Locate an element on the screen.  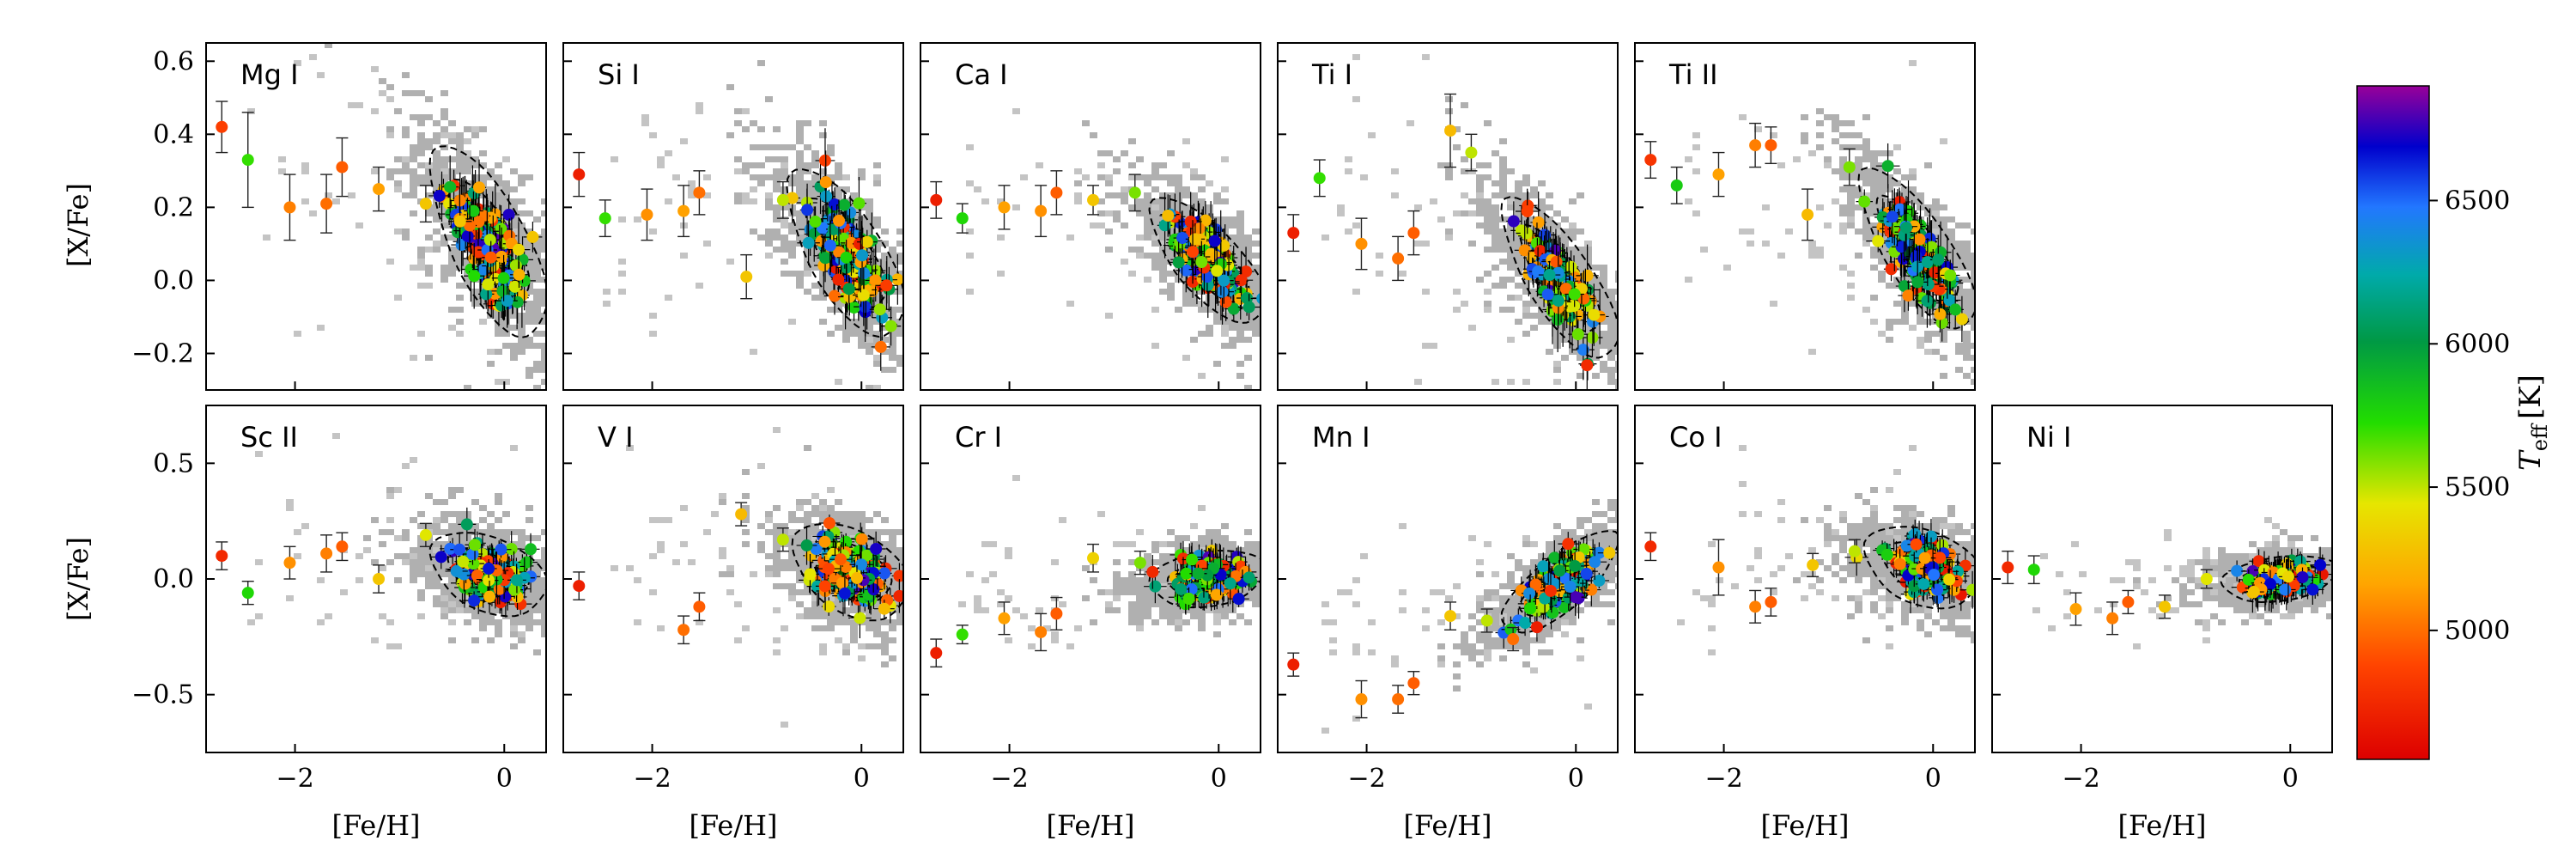
panel-si-i: Si I is located at coordinates (760, 222).